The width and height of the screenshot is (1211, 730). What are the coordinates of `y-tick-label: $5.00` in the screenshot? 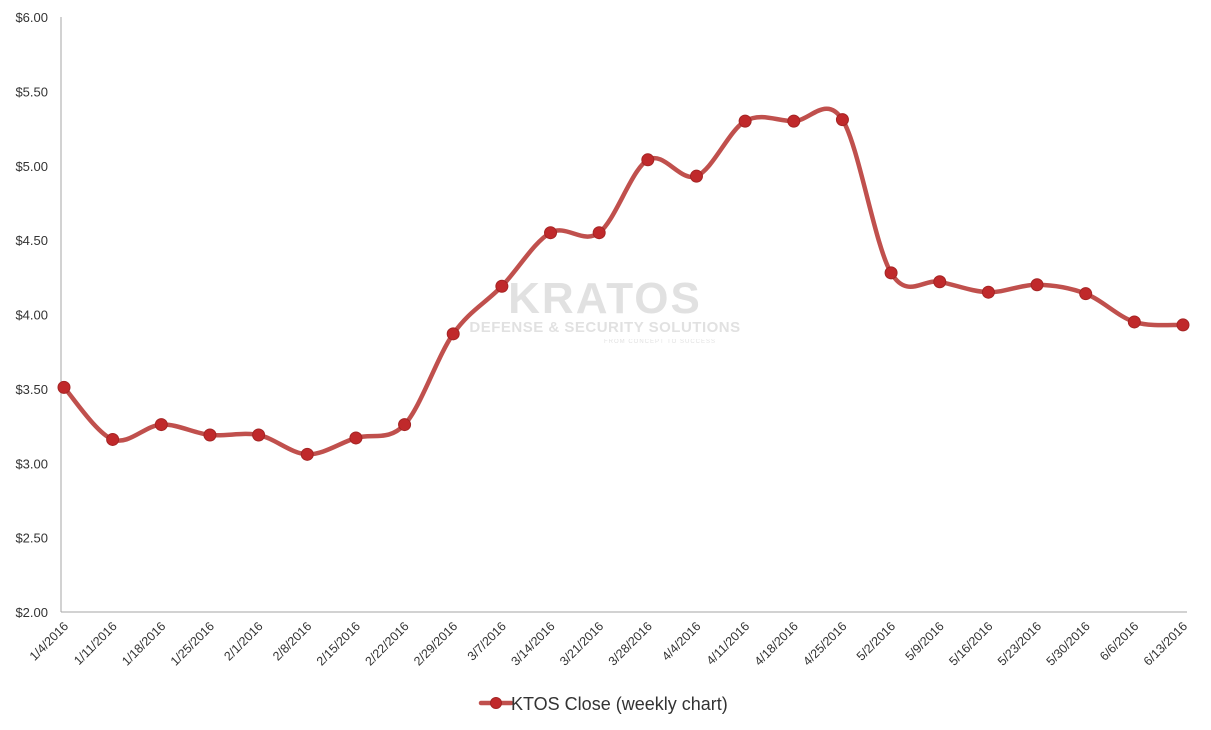 It's located at (31, 166).